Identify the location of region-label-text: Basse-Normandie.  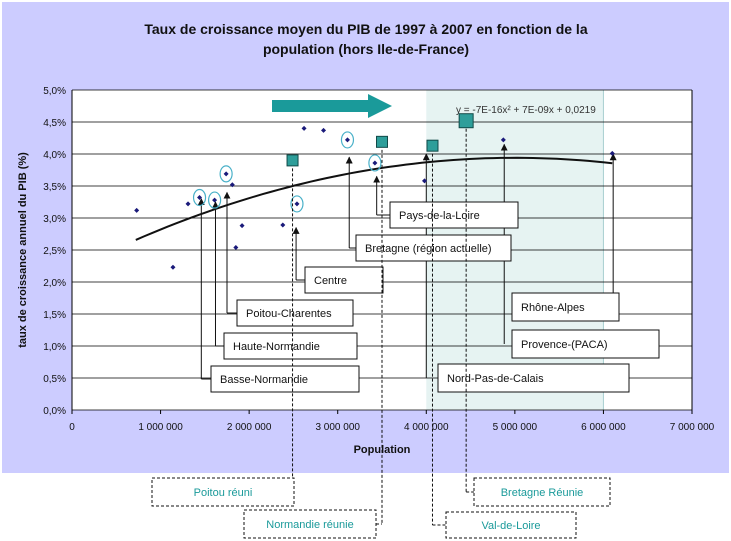
(264, 380).